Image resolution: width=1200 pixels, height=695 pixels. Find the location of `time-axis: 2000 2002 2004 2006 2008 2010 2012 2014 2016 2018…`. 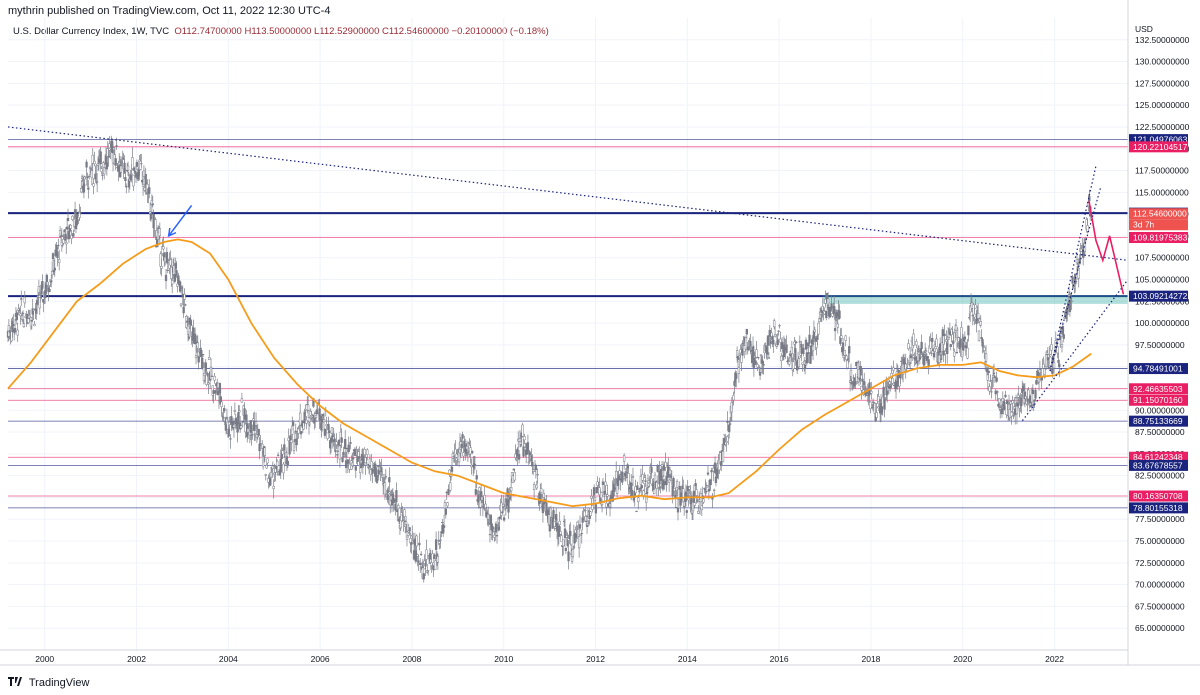

time-axis: 2000 2002 2004 2006 2008 2010 2012 2014 2016 2018… is located at coordinates (600, 657).